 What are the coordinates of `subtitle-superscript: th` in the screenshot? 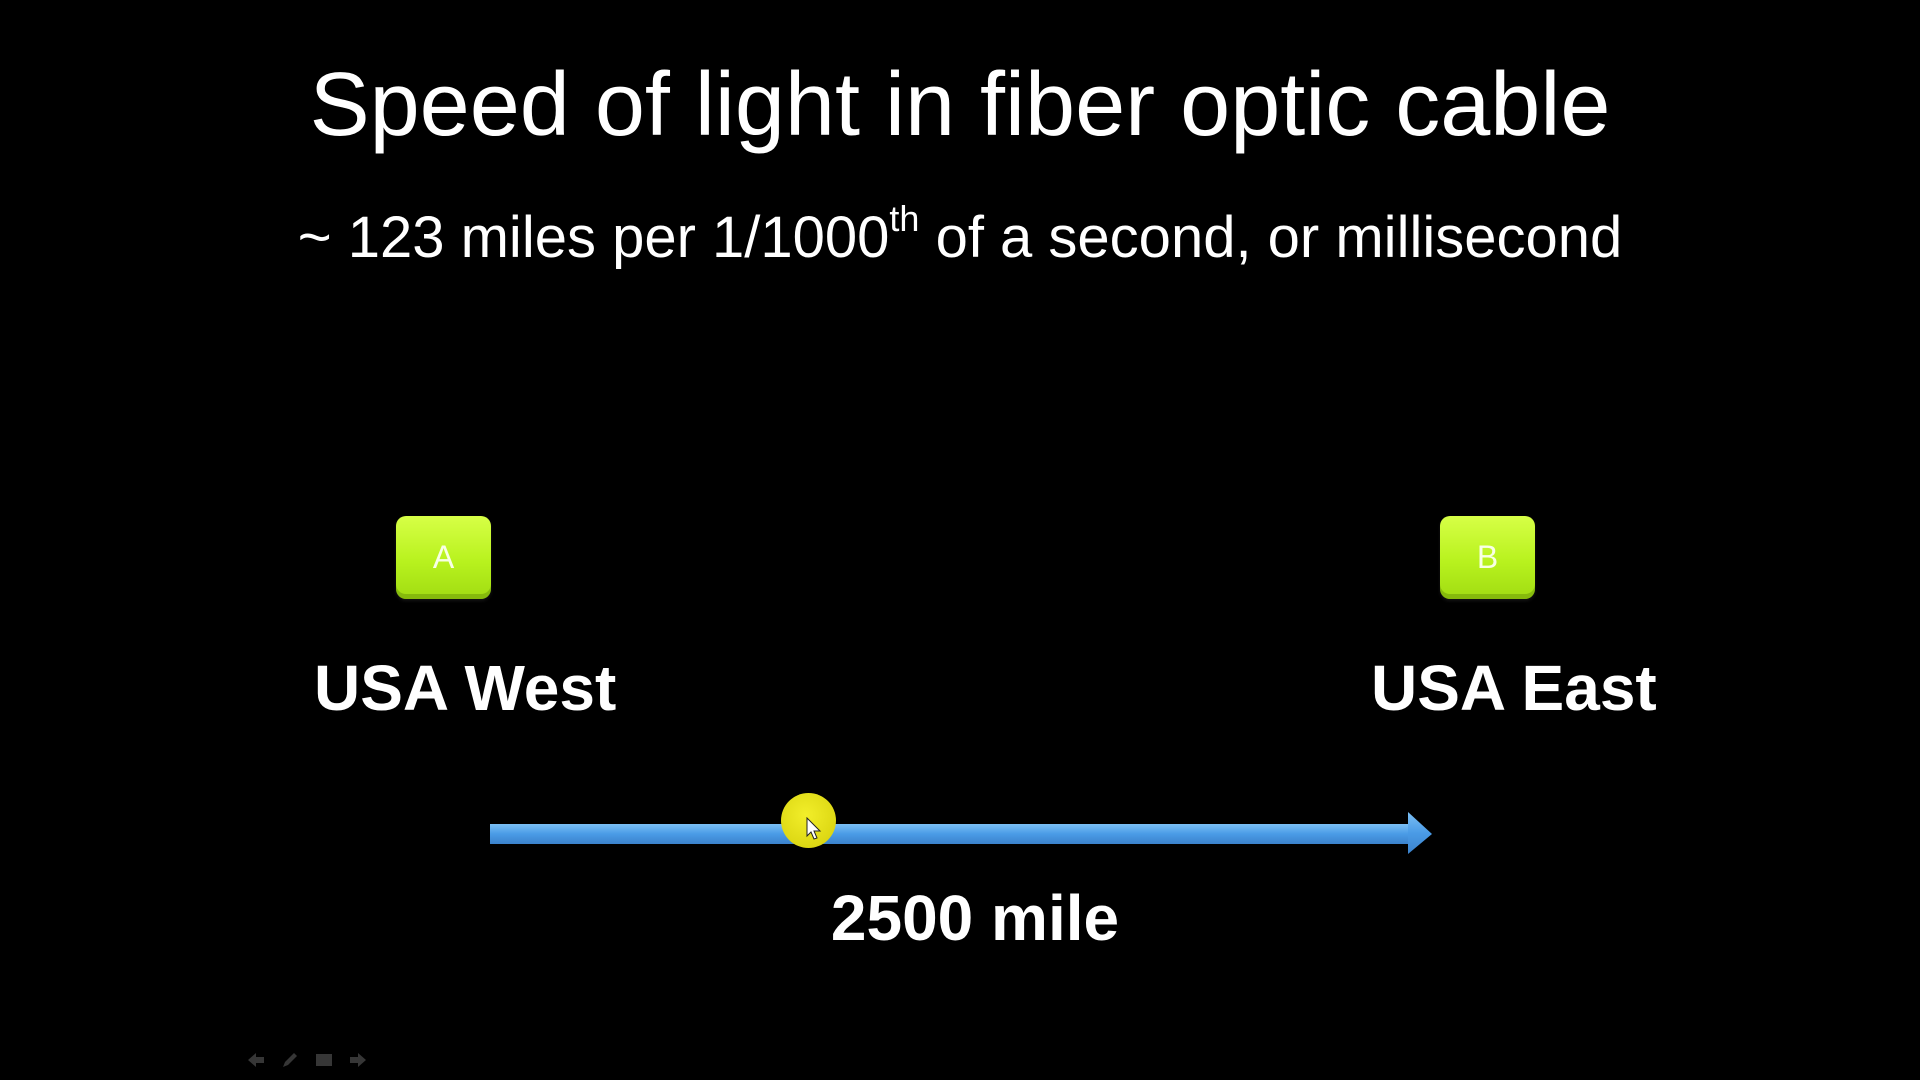 It's located at (904, 218).